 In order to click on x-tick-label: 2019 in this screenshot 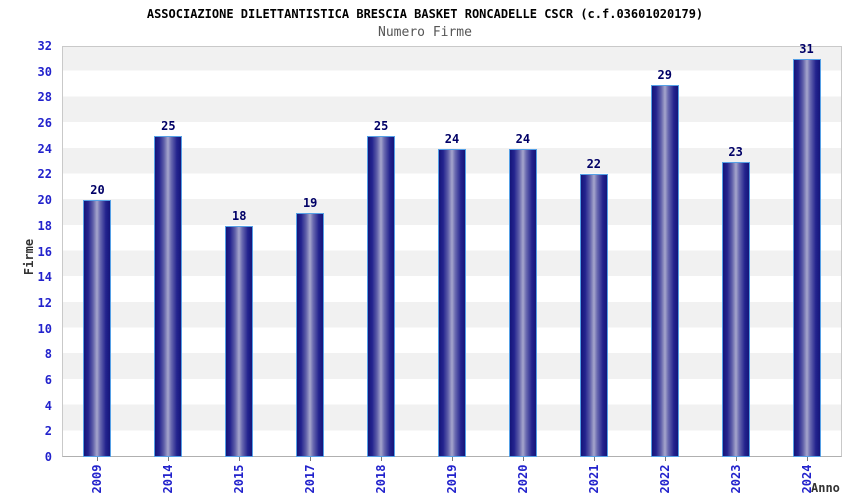, I will do `click(452, 479)`.